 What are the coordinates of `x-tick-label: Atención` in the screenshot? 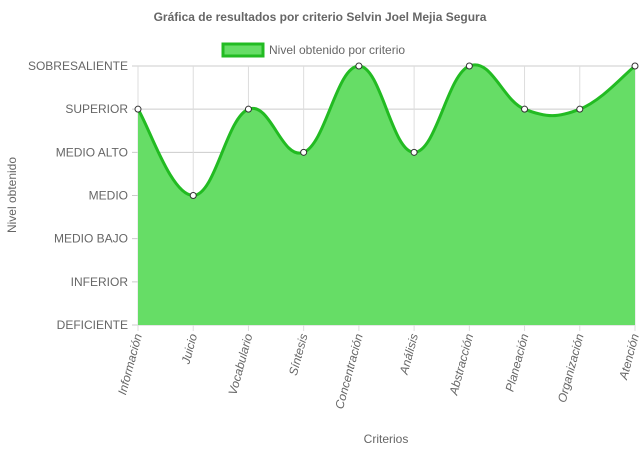 It's located at (627, 357).